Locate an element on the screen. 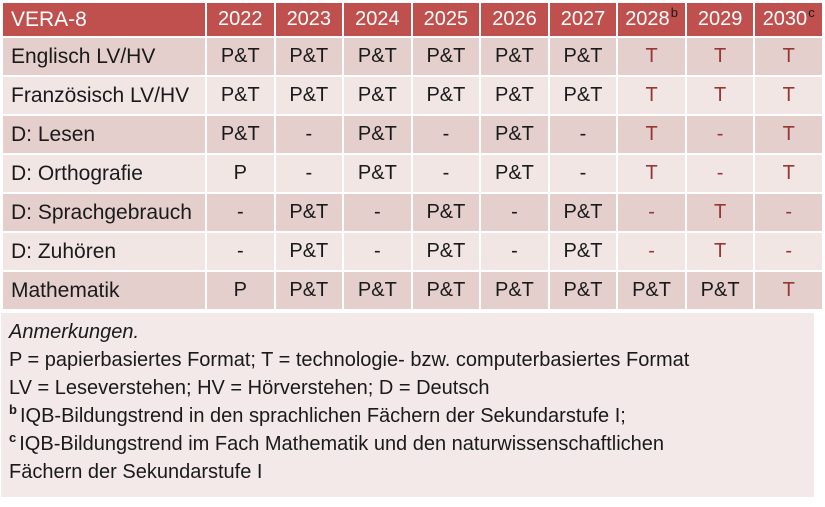 The height and width of the screenshot is (507, 825). row-label: Englisch LV/HV is located at coordinates (104, 56).